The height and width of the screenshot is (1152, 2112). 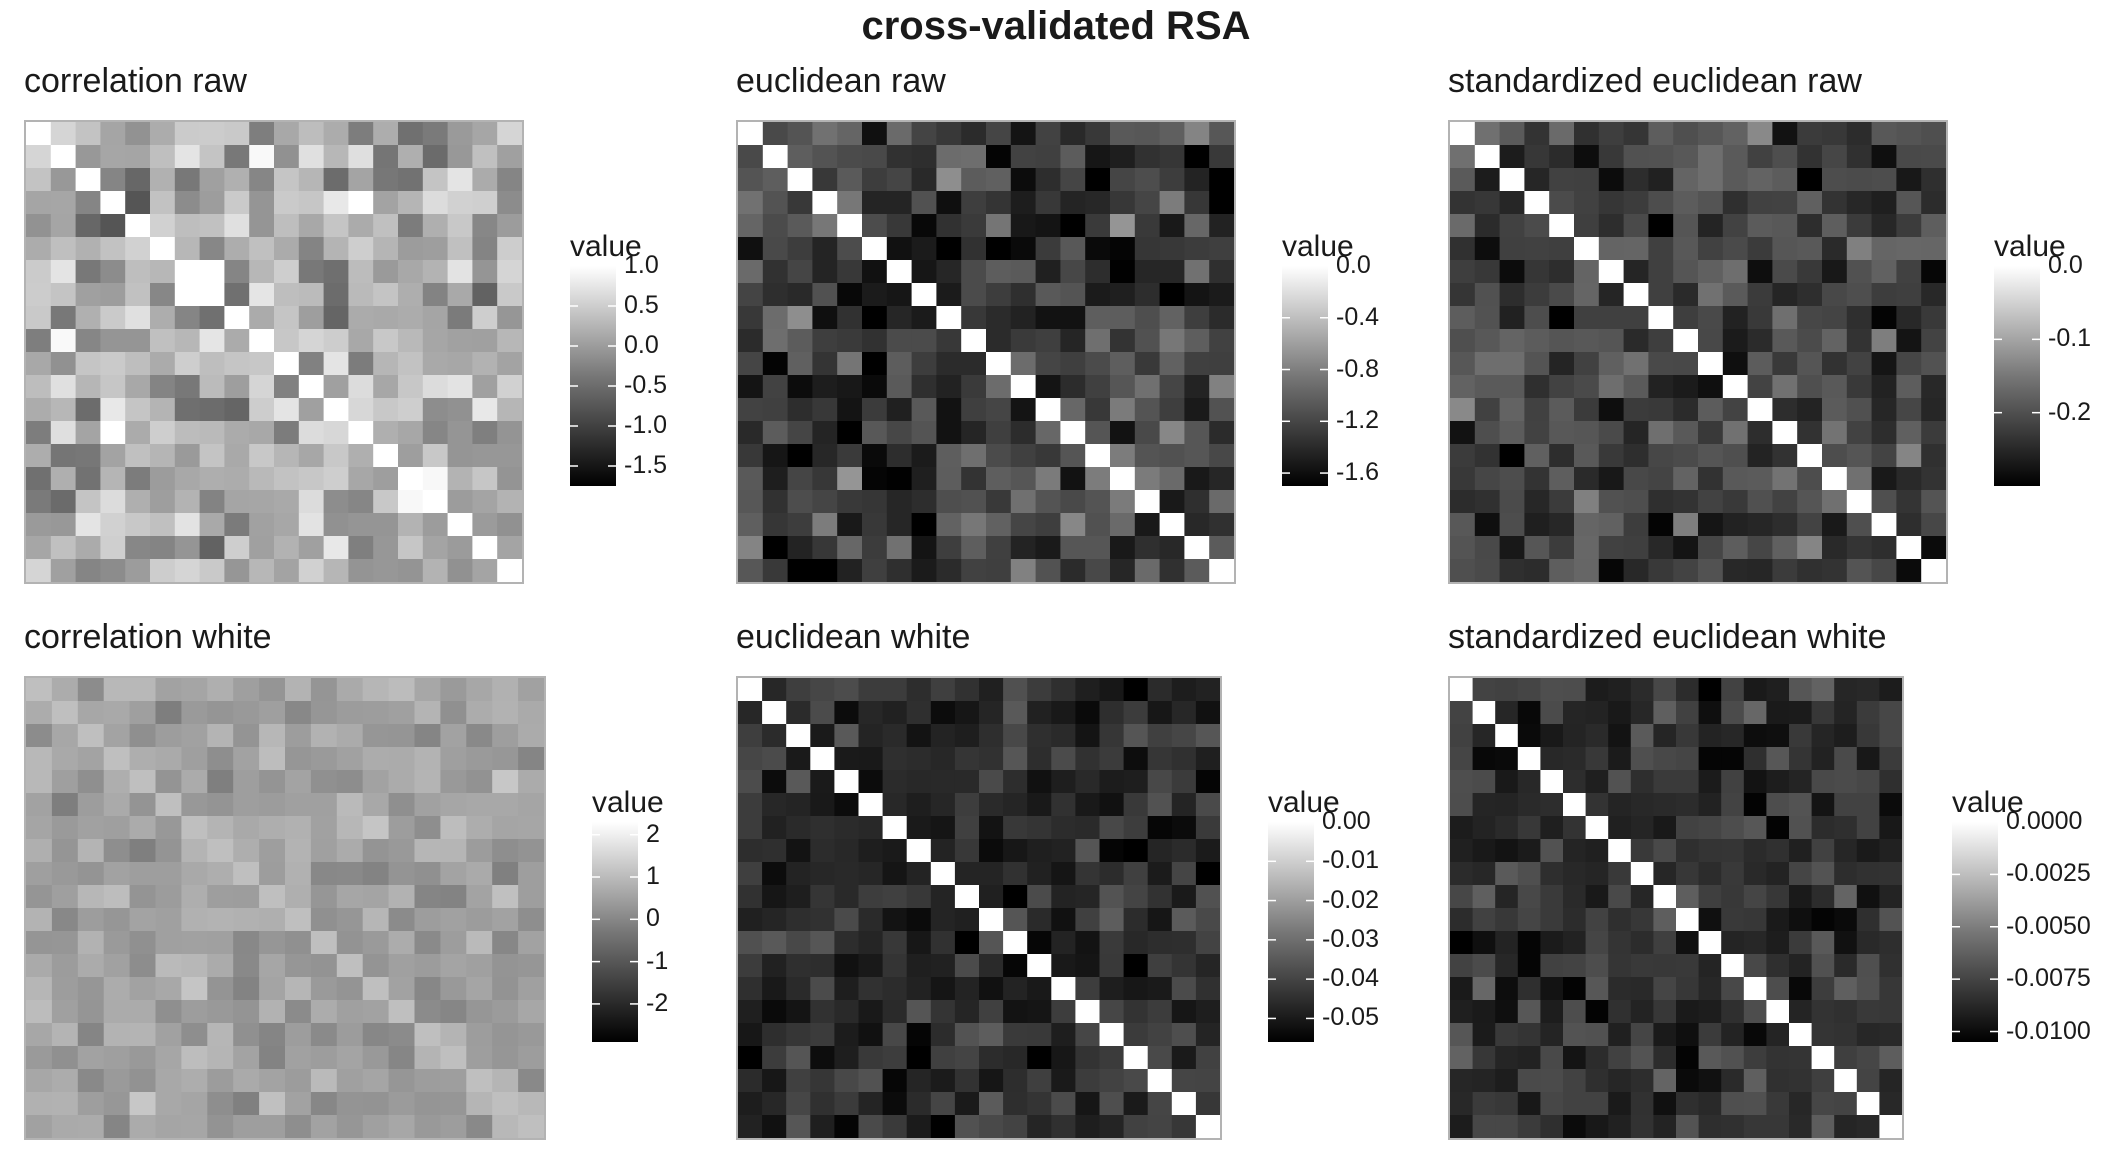 What do you see at coordinates (1358, 316) in the screenshot?
I see `colorbar-tick-label: -0.4` at bounding box center [1358, 316].